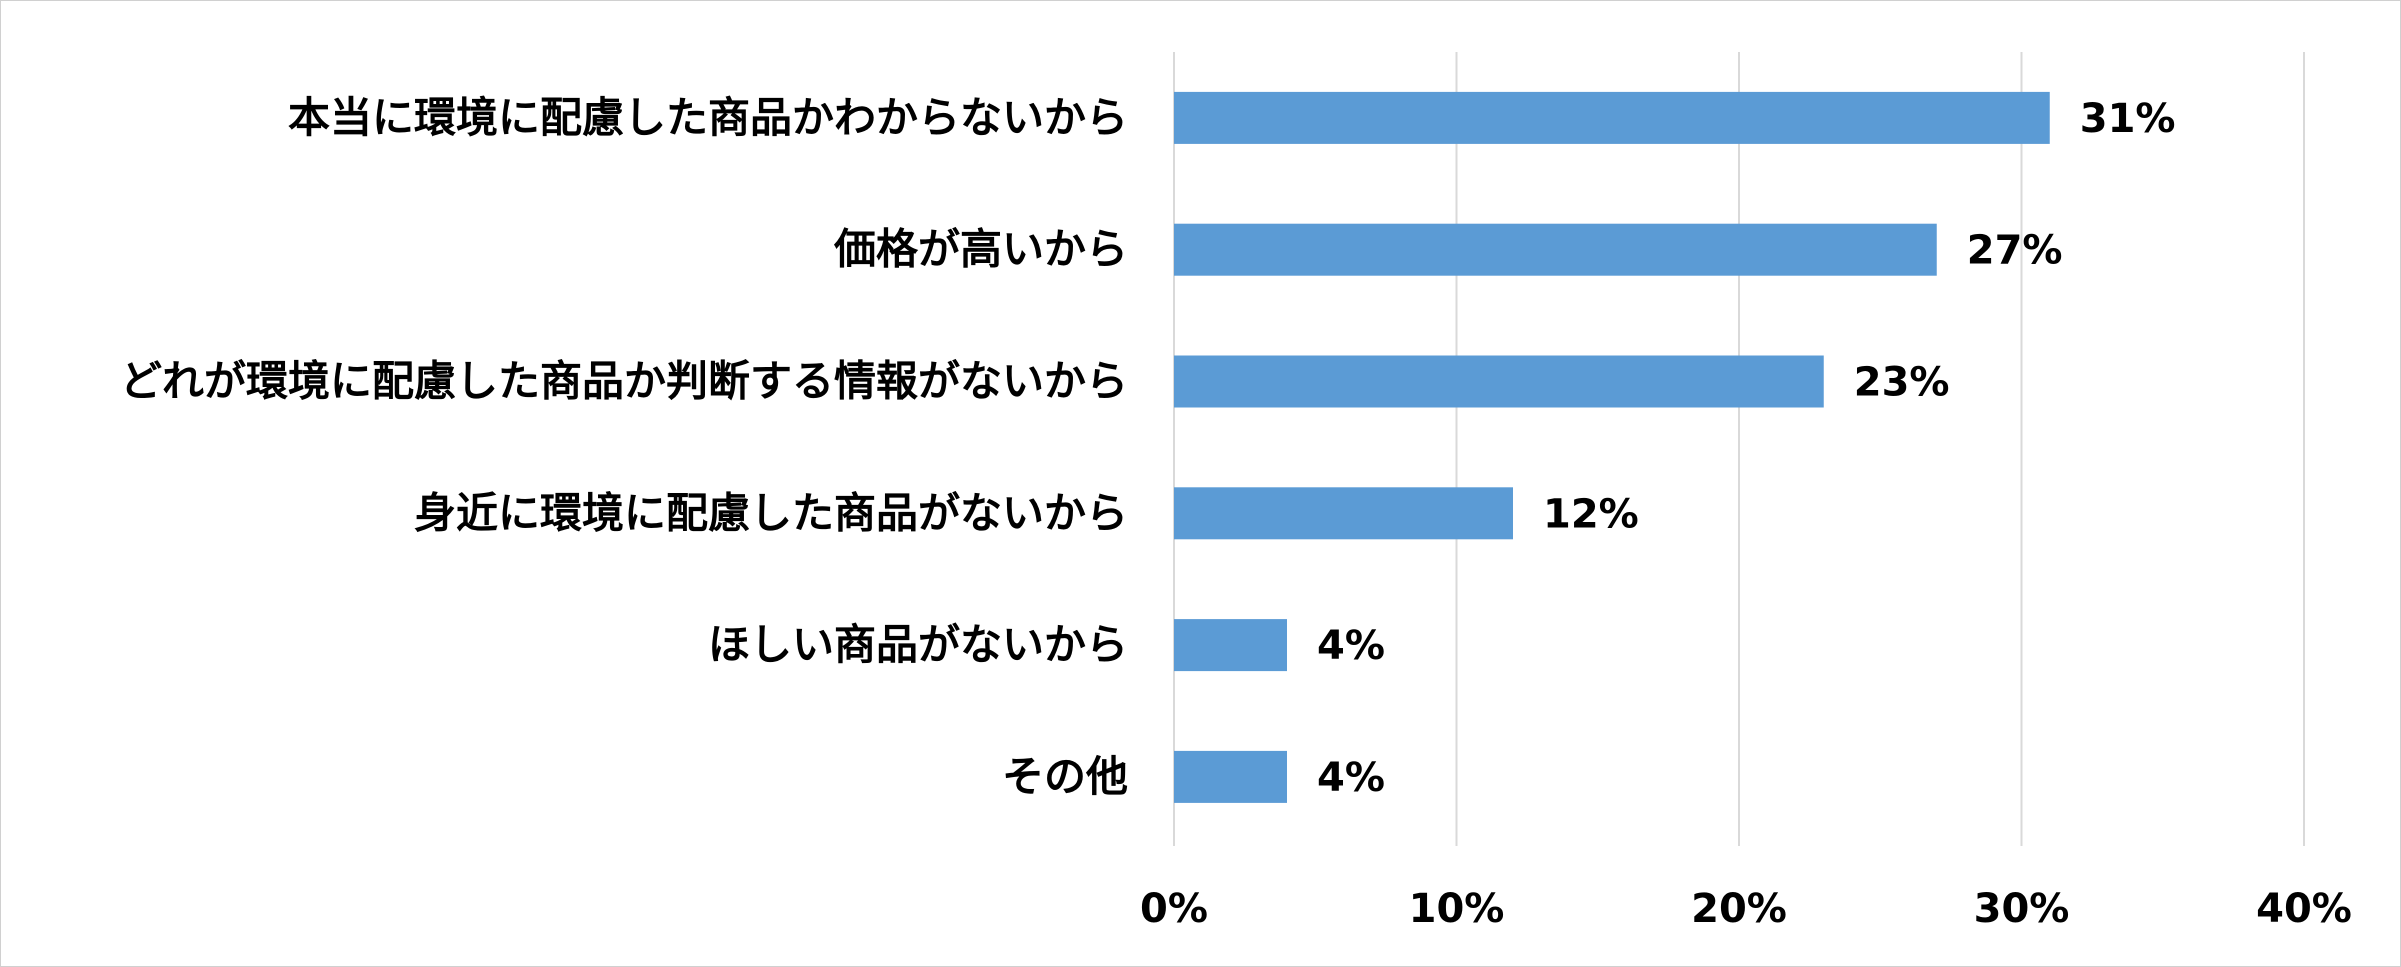 This screenshot has height=967, width=2401. What do you see at coordinates (980, 249) in the screenshot?
I see `category-label: 価格が高いから` at bounding box center [980, 249].